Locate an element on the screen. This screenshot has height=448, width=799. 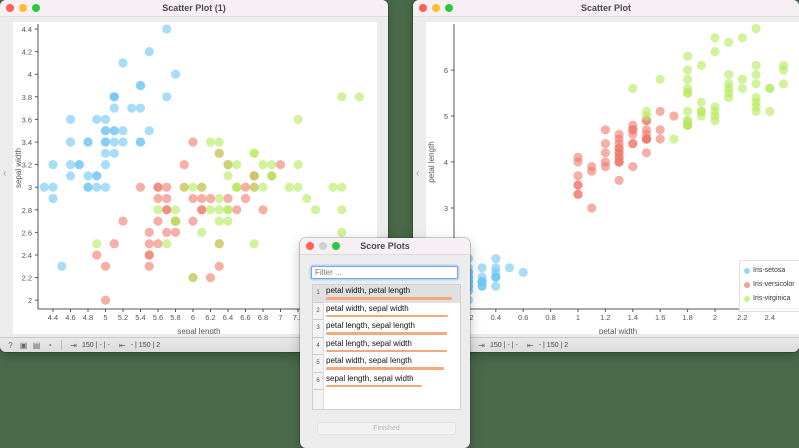
minimize-button is located at coordinates (436, 8).